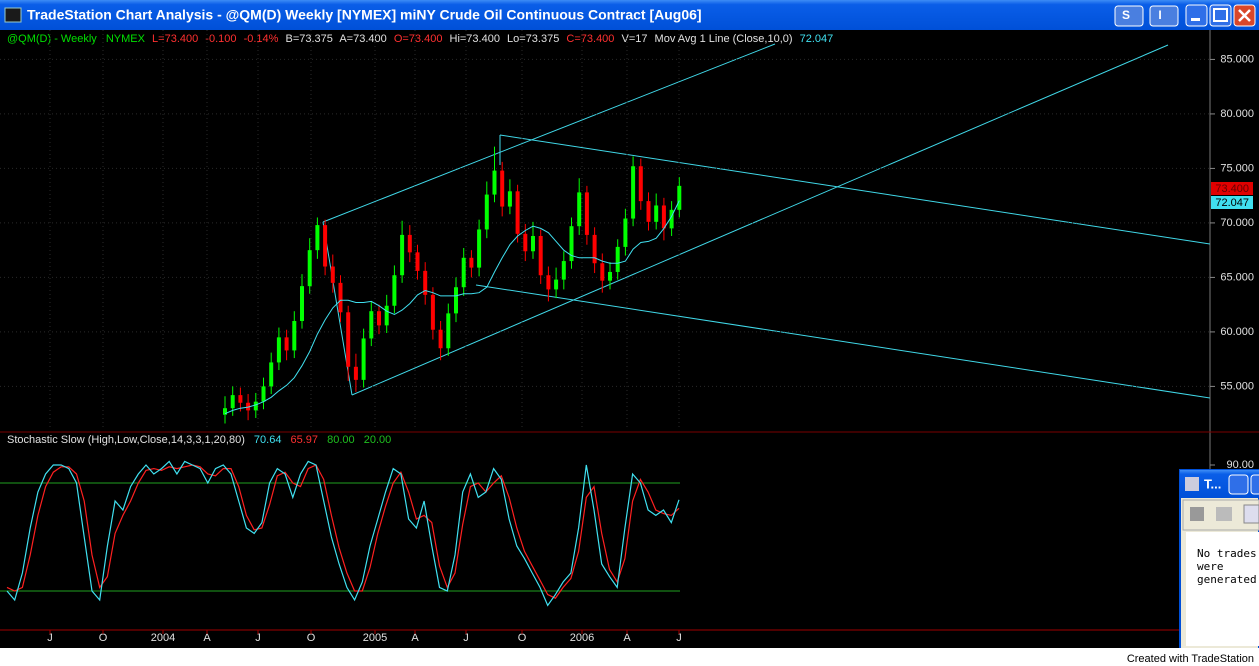 The width and height of the screenshot is (1259, 666). Describe the element at coordinates (163, 638) in the screenshot. I see `x-tick-label: 2004` at that location.